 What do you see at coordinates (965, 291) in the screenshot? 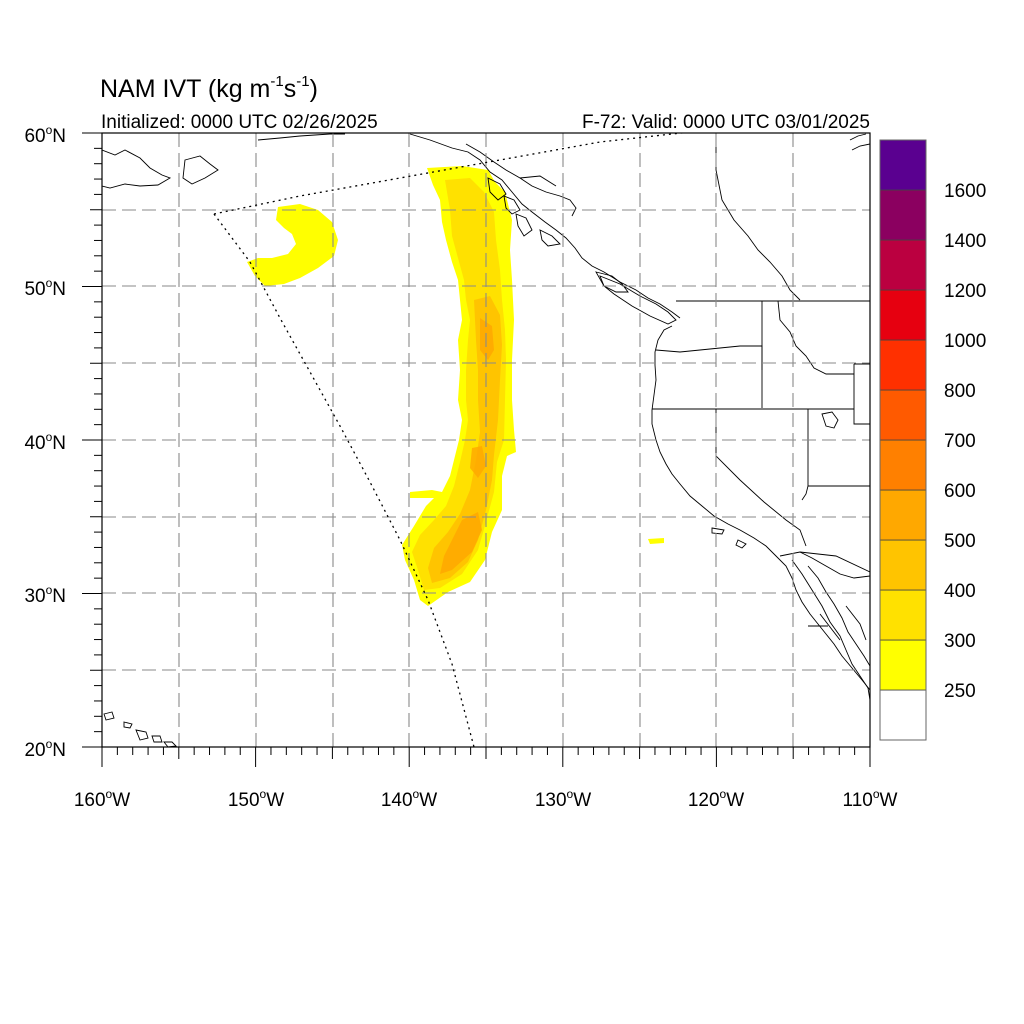
I see `colorbar-label-1200: 1200` at bounding box center [965, 291].